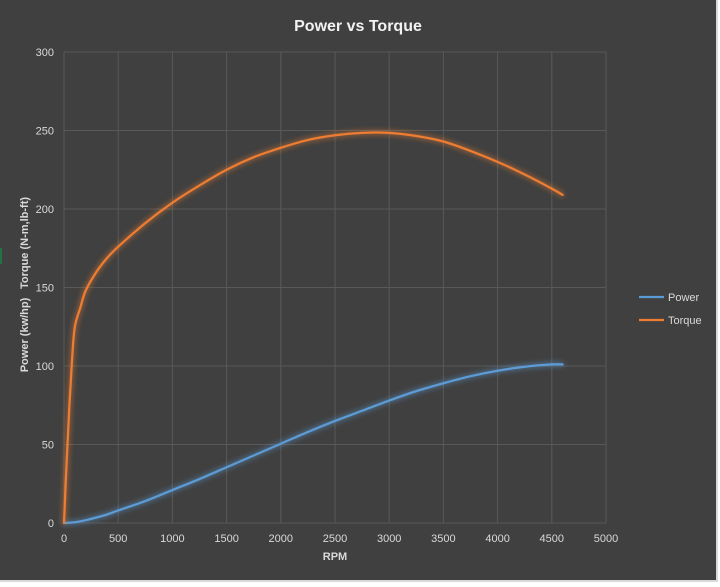  What do you see at coordinates (45, 53) in the screenshot?
I see `y-tick-label: 300` at bounding box center [45, 53].